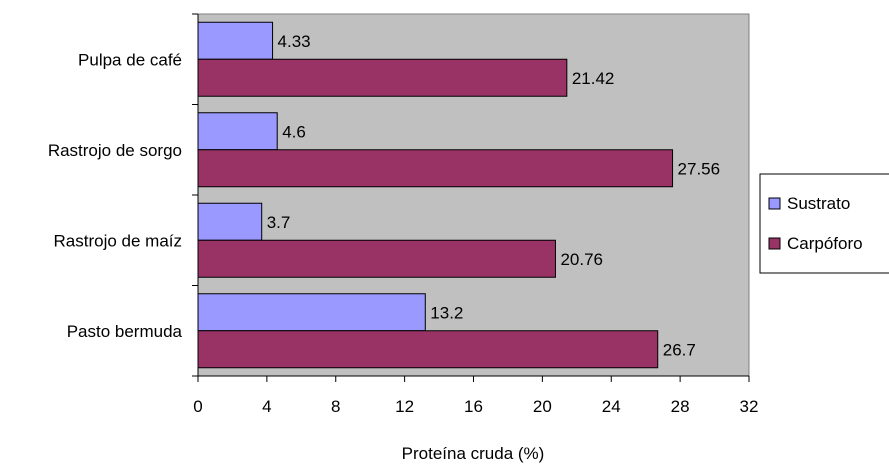  Describe the element at coordinates (473, 453) in the screenshot. I see `x-axis-title: Proteína cruda (%)` at that location.